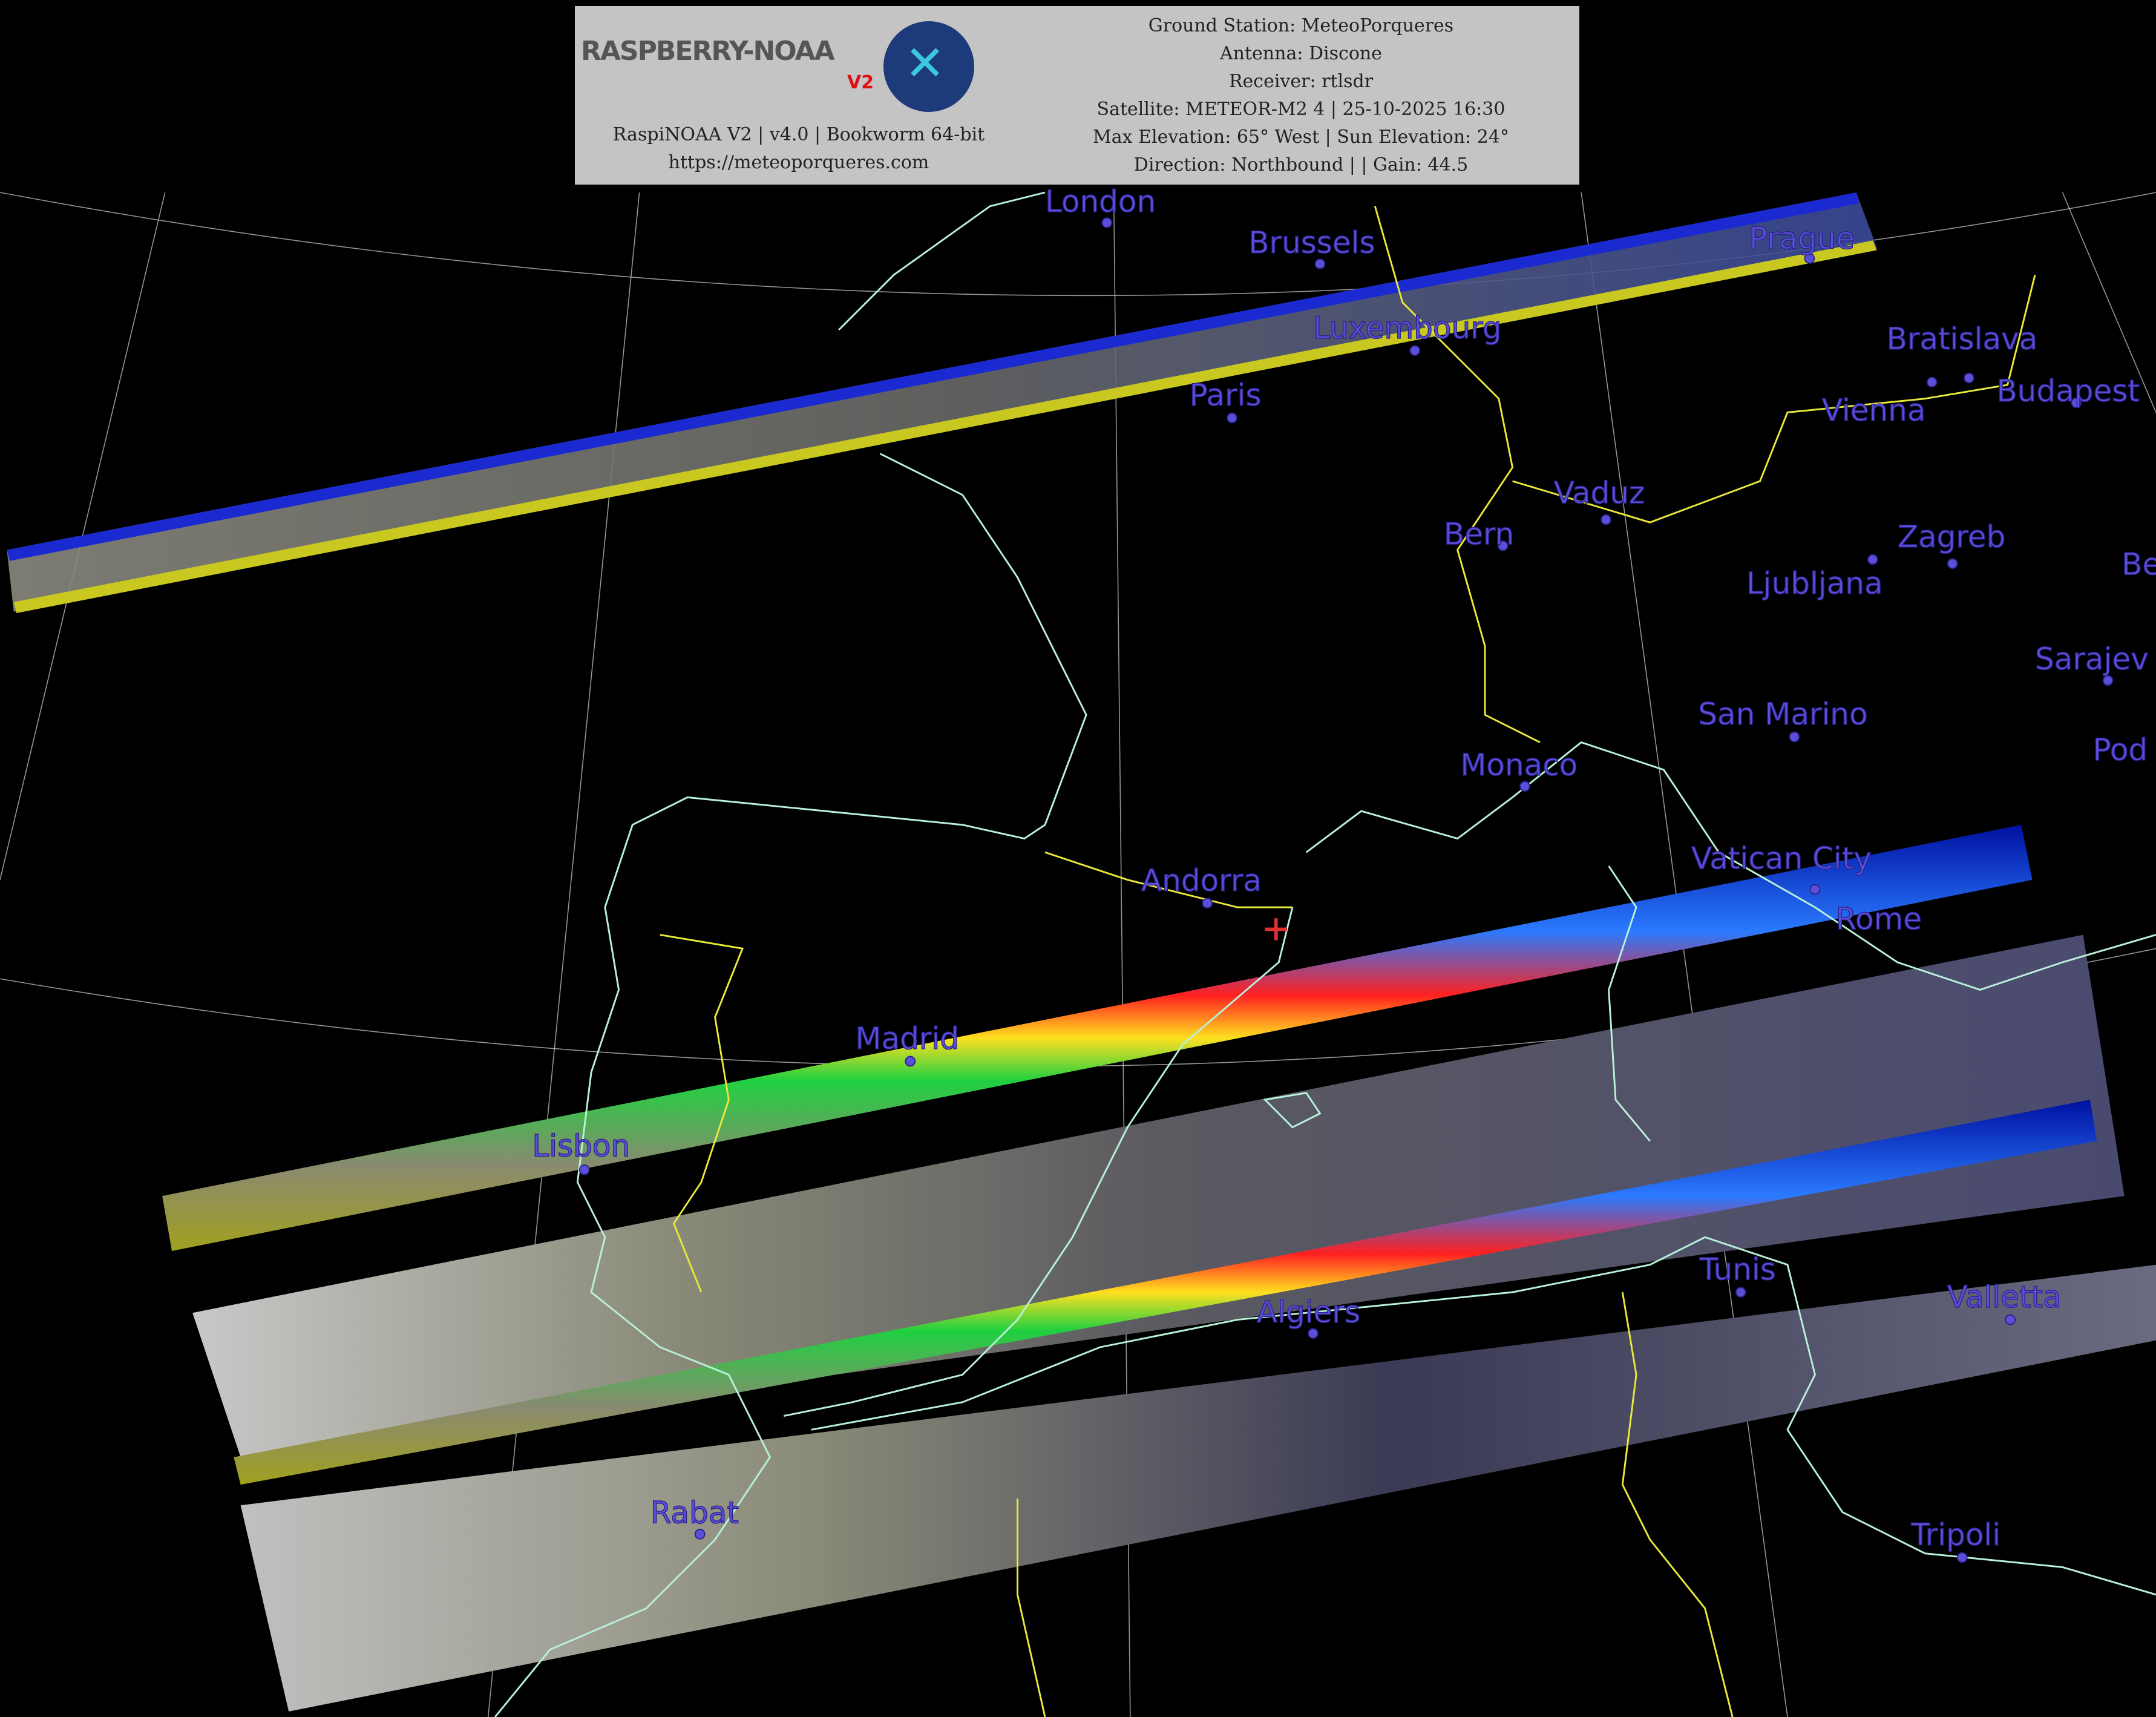 The height and width of the screenshot is (1717, 2156). I want to click on city-label: Sarajev, so click(2092, 659).